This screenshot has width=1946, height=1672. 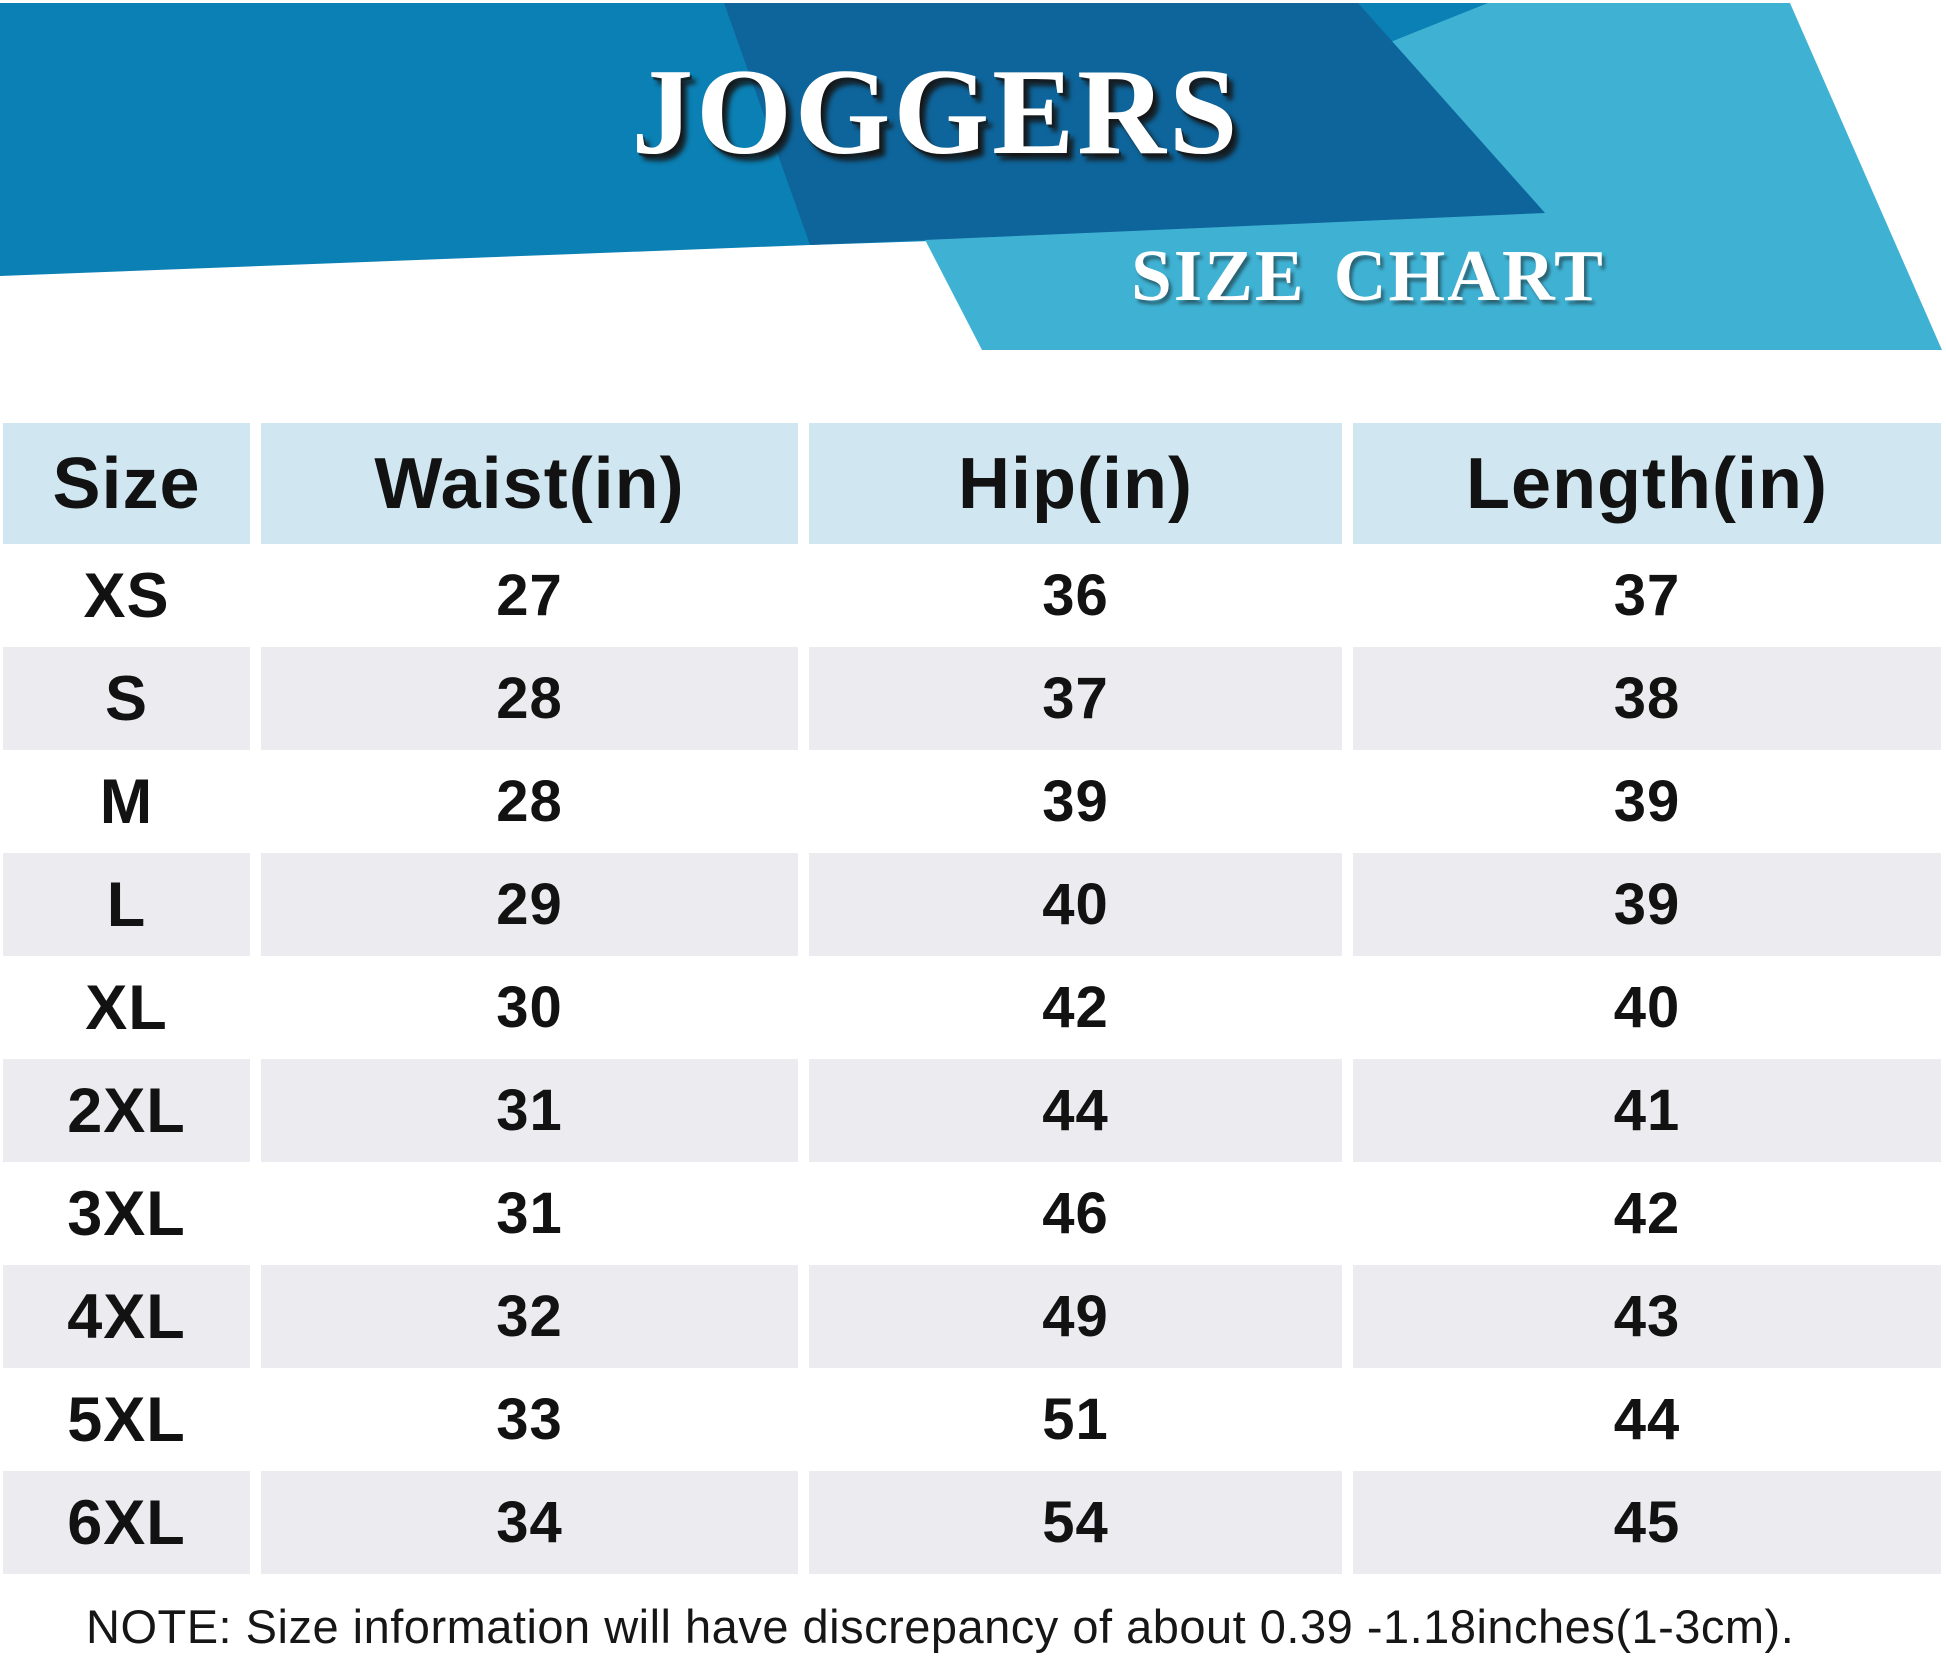 I want to click on row-size-label: 3XL, so click(x=126, y=1213).